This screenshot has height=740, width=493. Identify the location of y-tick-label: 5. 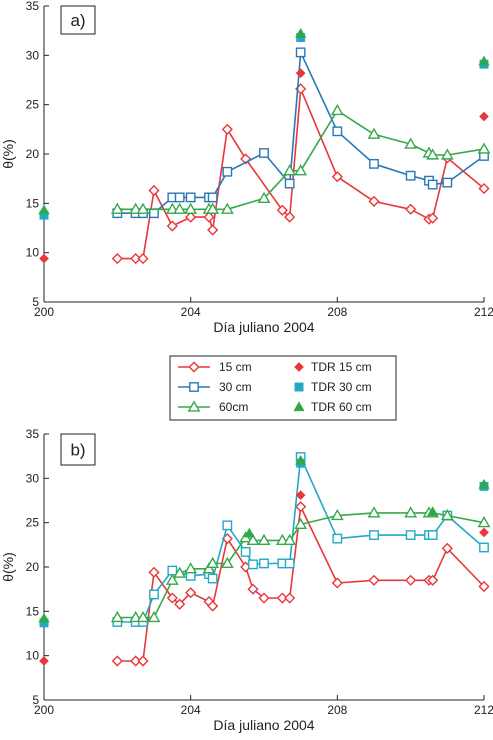
(35, 302).